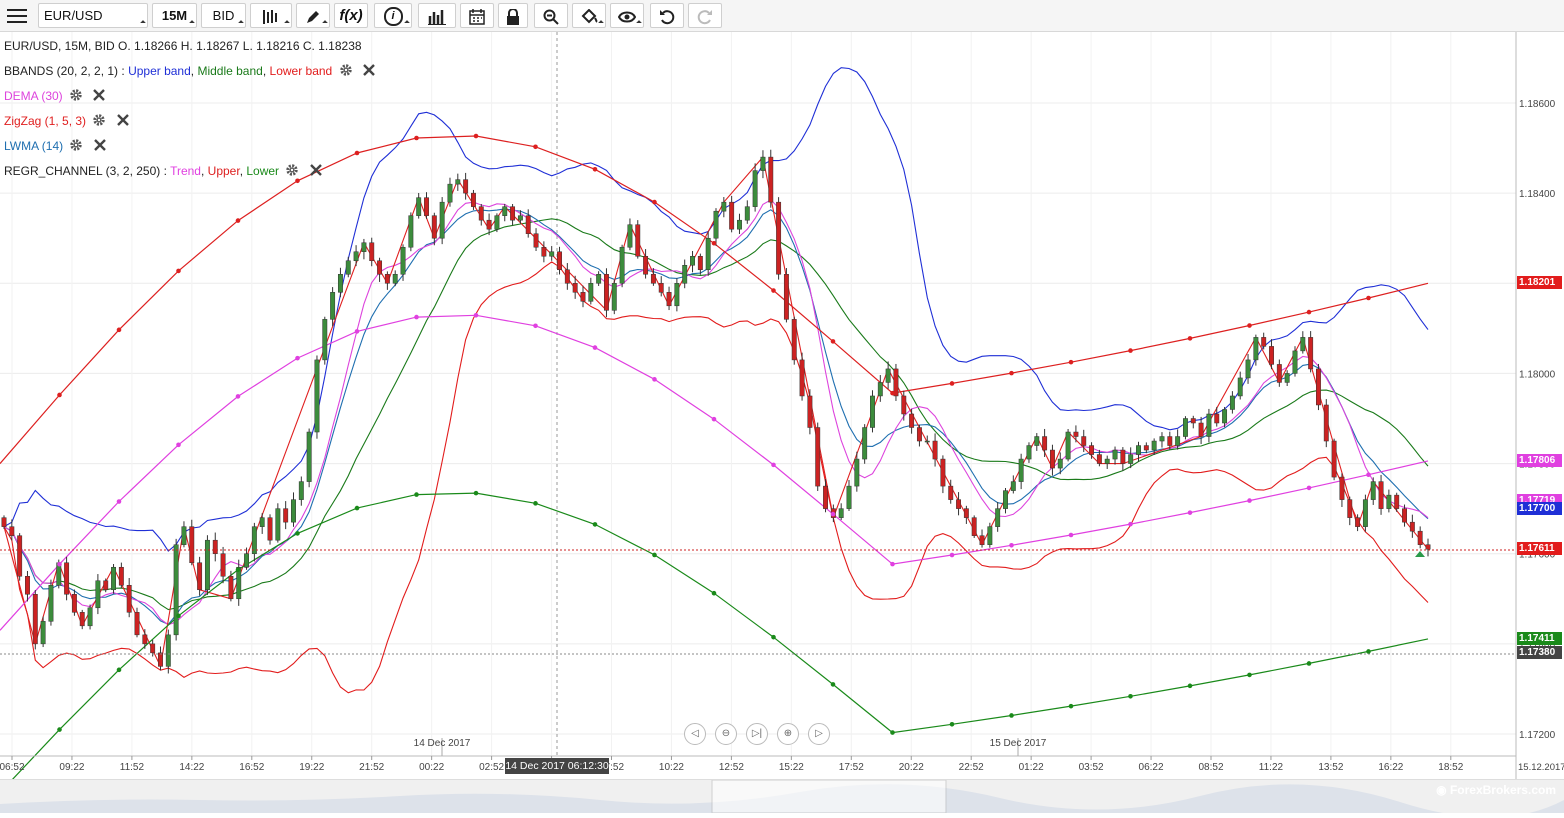 The image size is (1564, 818). I want to click on redo-button, so click(705, 15).